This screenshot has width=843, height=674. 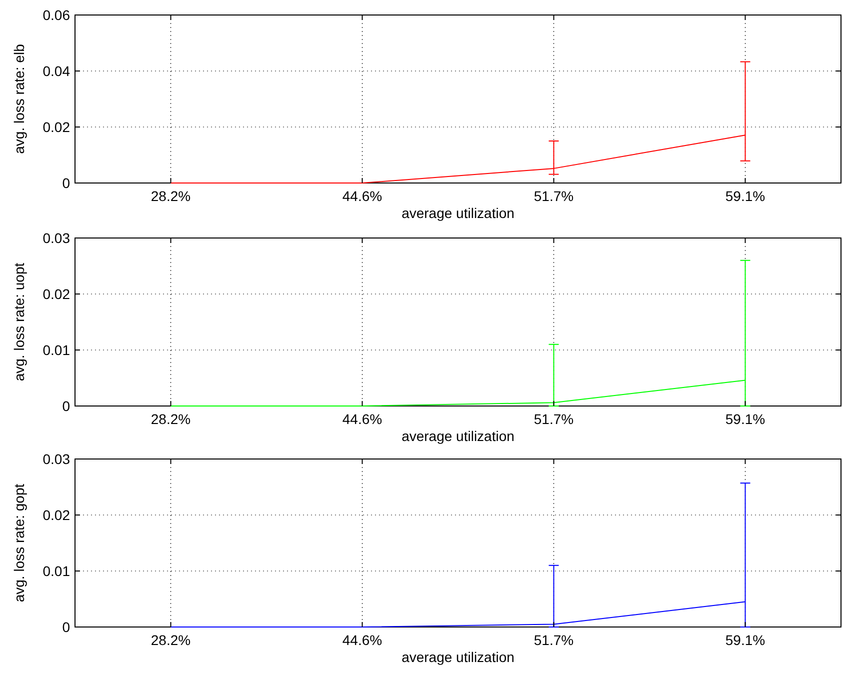 What do you see at coordinates (56, 71) in the screenshot?
I see `y-tick-label: 0.04` at bounding box center [56, 71].